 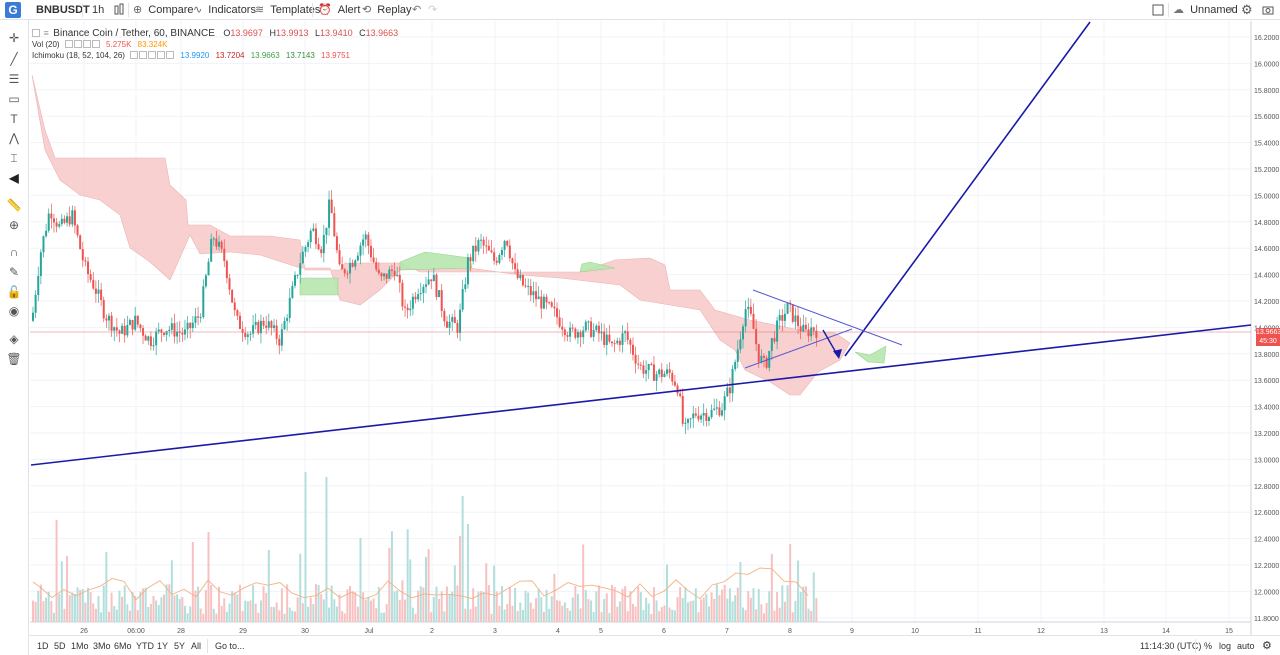 What do you see at coordinates (14, 225) in the screenshot?
I see `zoom-in-icon: ⊕` at bounding box center [14, 225].